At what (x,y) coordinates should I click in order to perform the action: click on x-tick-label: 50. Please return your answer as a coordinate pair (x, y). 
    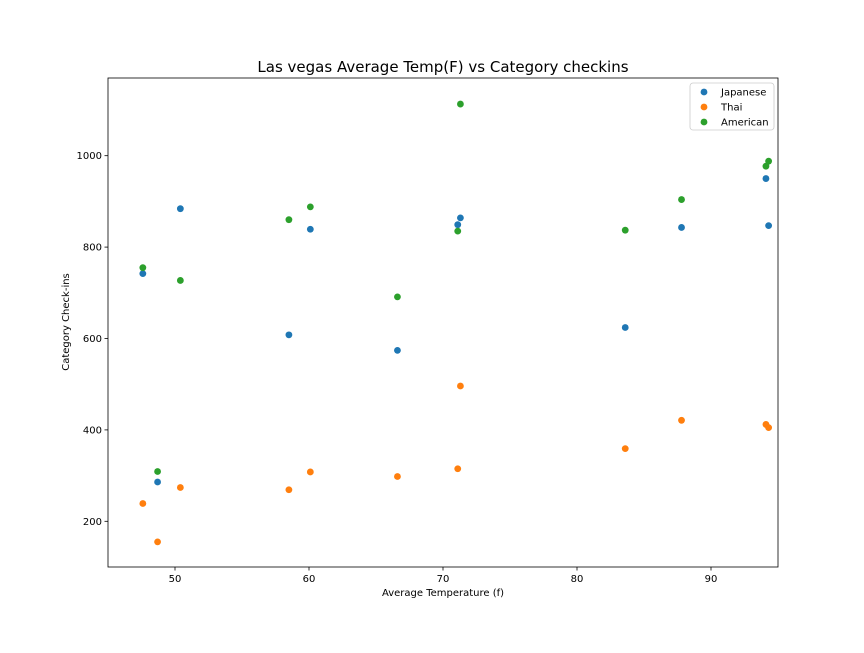
    Looking at the image, I should click on (175, 579).